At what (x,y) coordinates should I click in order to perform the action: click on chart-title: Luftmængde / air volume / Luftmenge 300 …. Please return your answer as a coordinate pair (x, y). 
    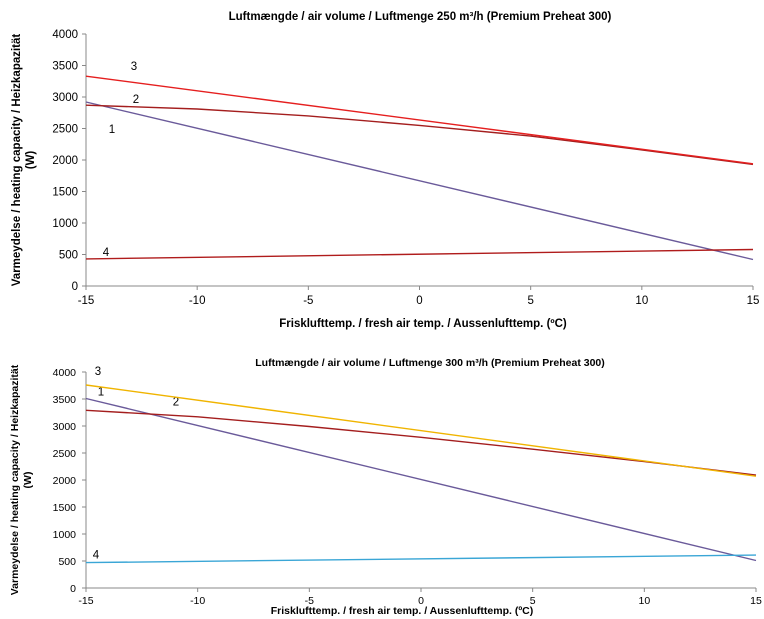
    Looking at the image, I should click on (430, 363).